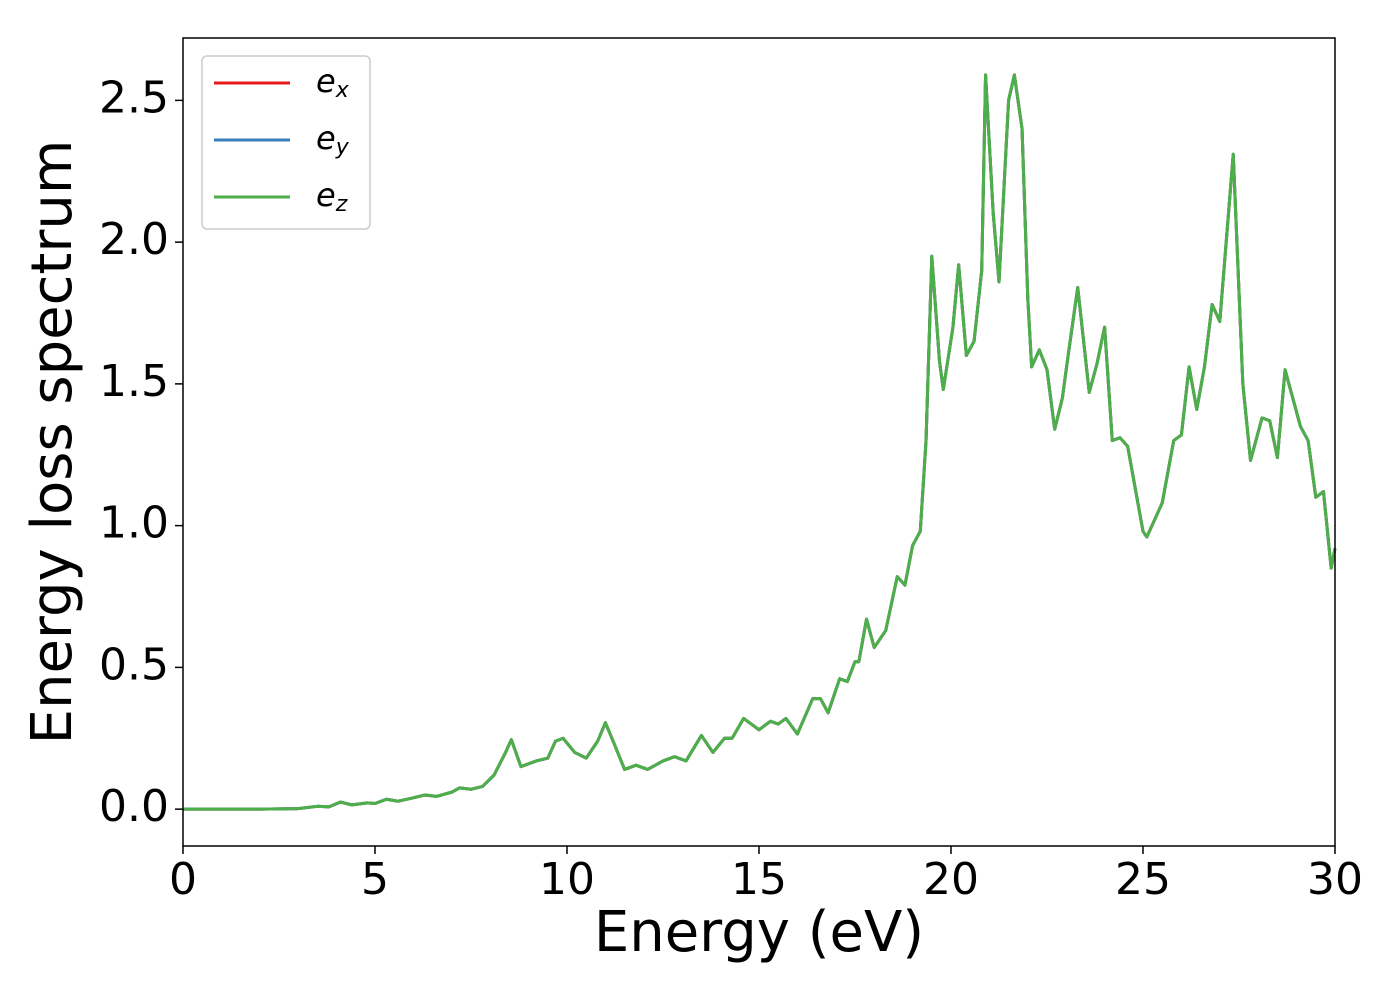 The width and height of the screenshot is (1400, 1000). Describe the element at coordinates (333, 82) in the screenshot. I see `legend-label: ex` at that location.